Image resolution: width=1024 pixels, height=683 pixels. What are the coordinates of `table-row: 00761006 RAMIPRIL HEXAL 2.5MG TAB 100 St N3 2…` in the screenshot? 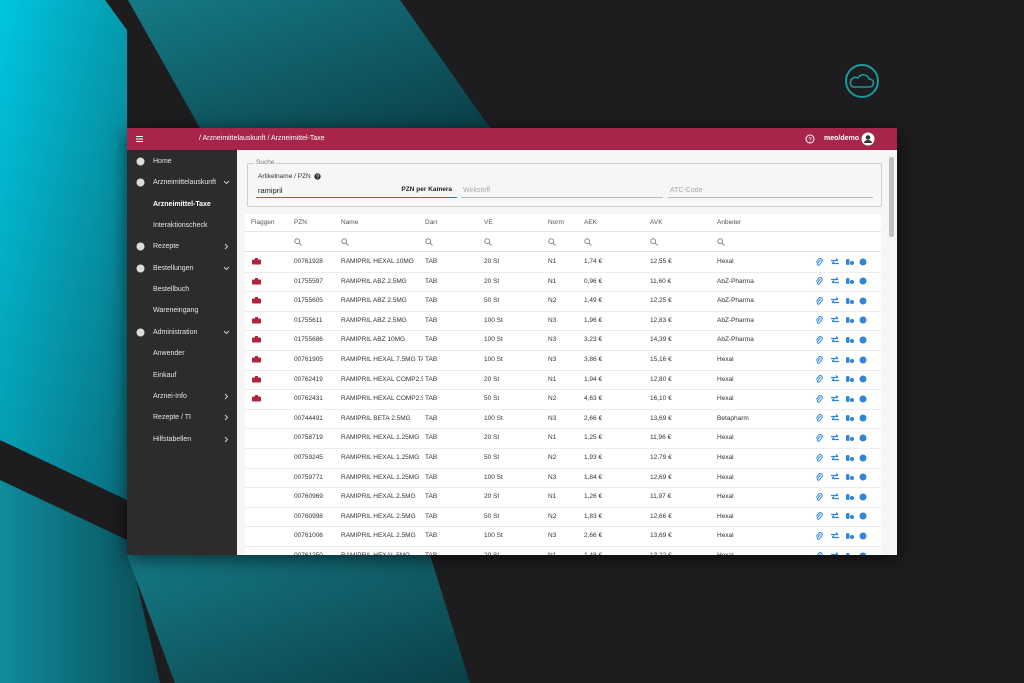 It's located at (563, 536).